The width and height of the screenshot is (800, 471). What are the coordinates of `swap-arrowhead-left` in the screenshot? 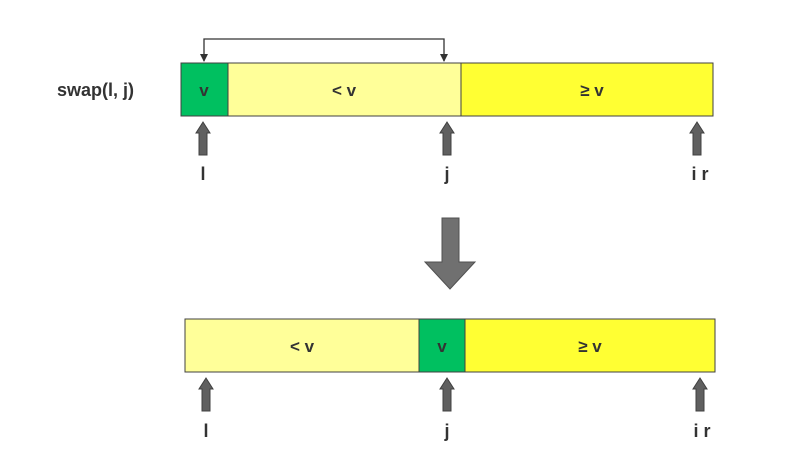 It's located at (204, 58).